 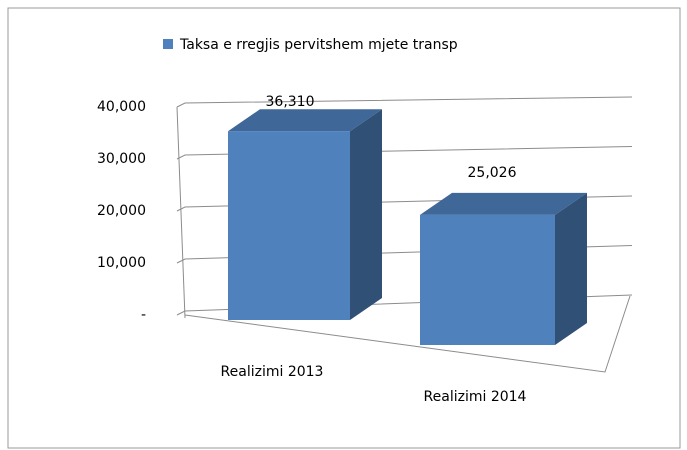 What do you see at coordinates (121, 159) in the screenshot?
I see `y-tick-label: 30,000` at bounding box center [121, 159].